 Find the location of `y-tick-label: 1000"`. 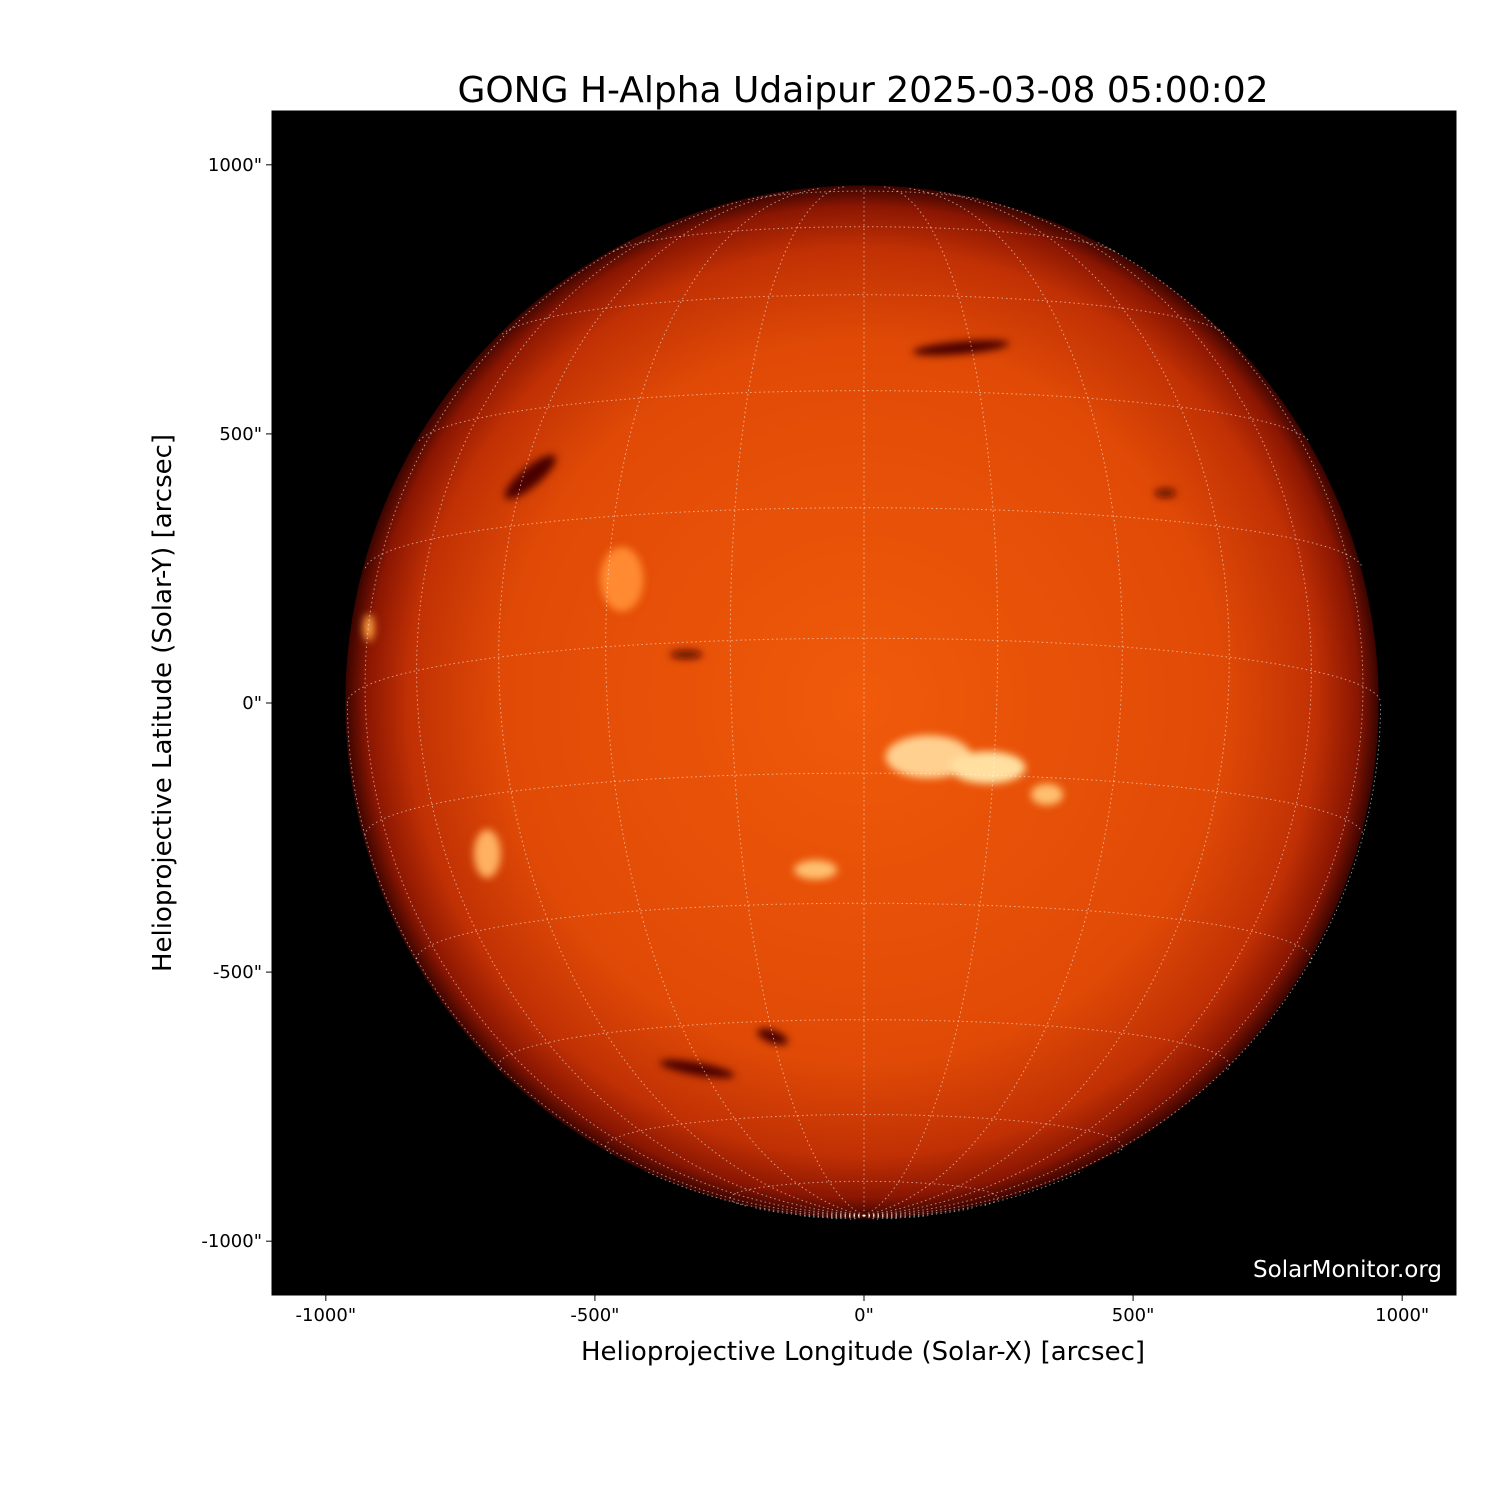

y-tick-label: 1000" is located at coordinates (235, 165).